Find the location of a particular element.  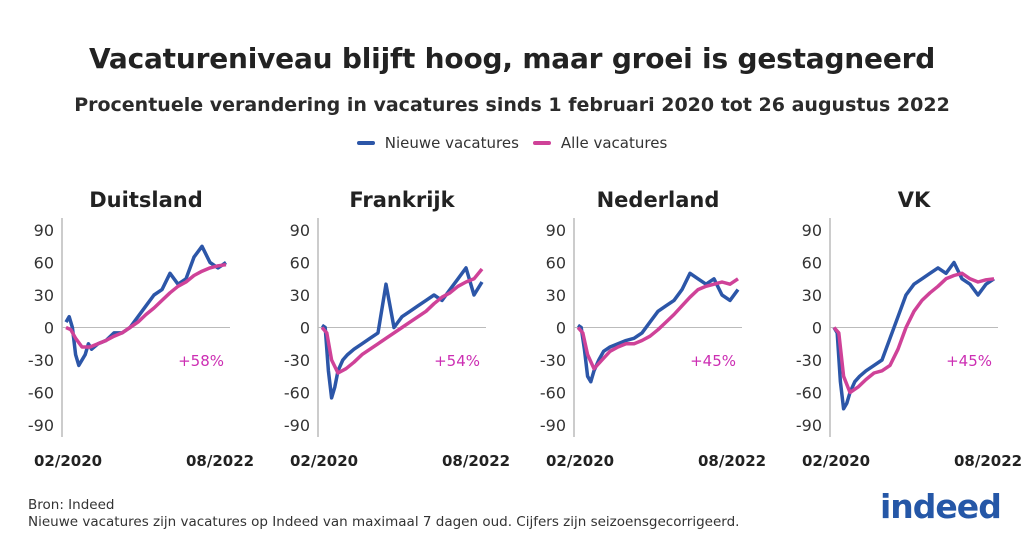

series-line-all-duitsland is located at coordinates (146, 305).